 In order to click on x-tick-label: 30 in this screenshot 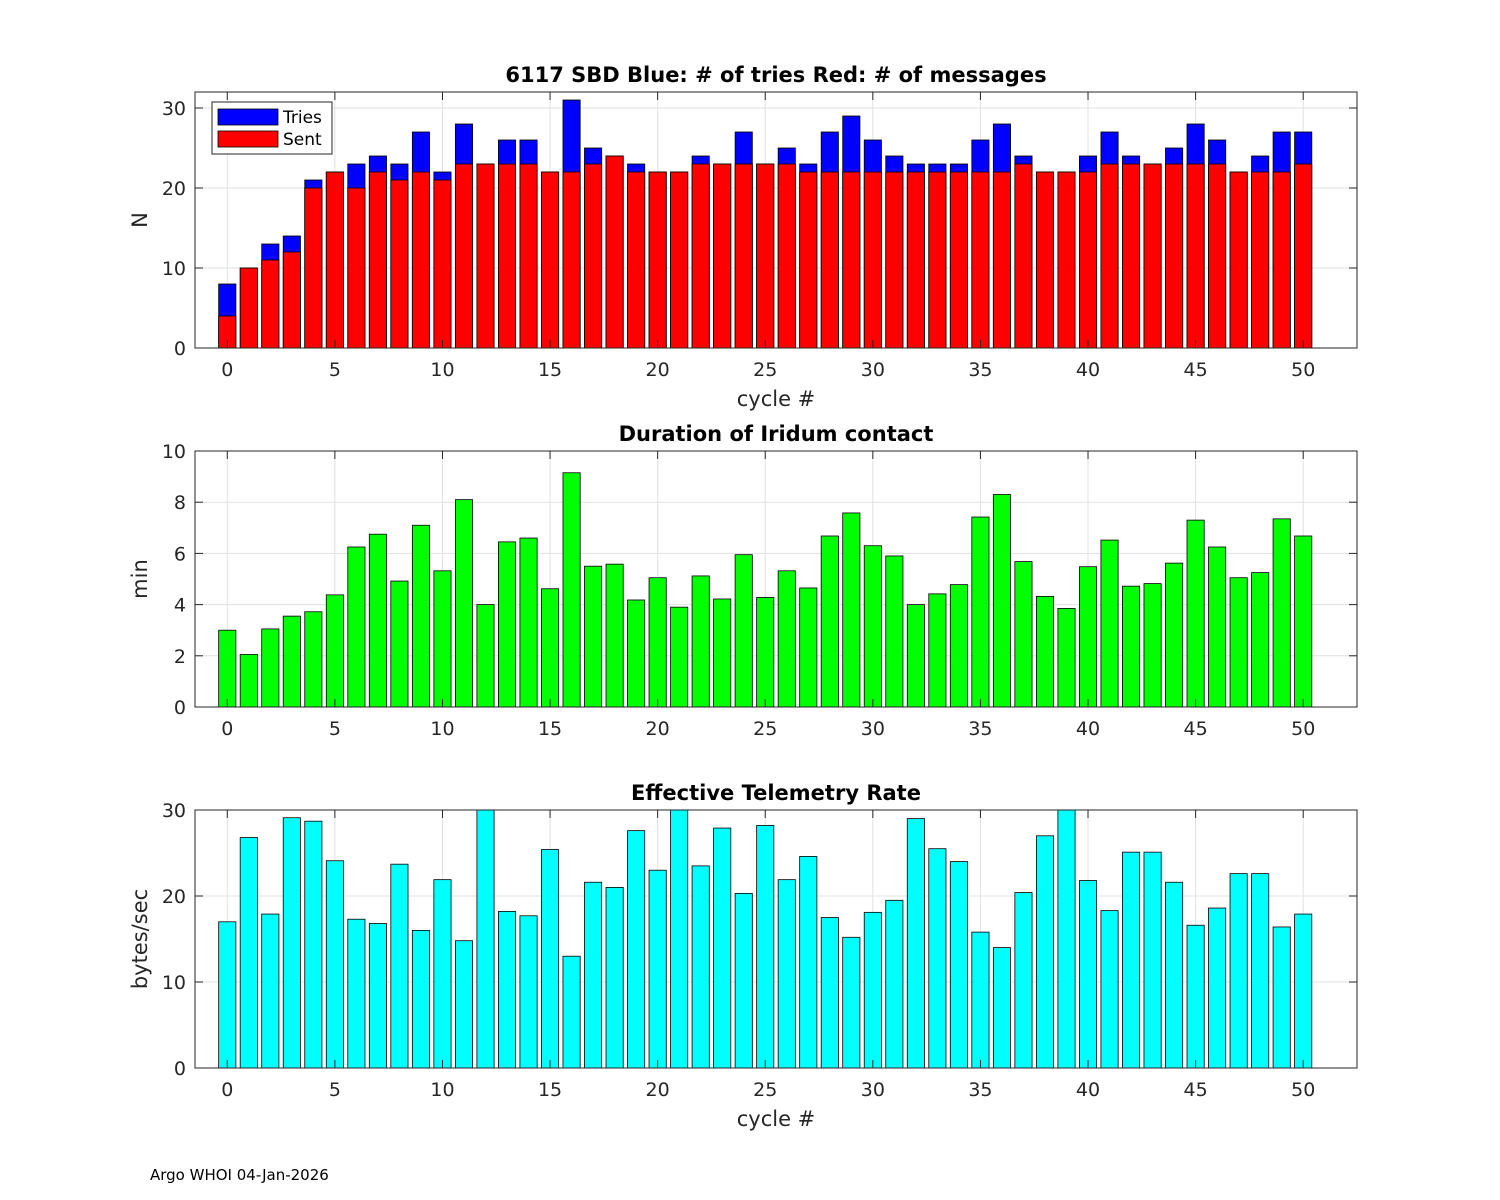, I will do `click(873, 370)`.